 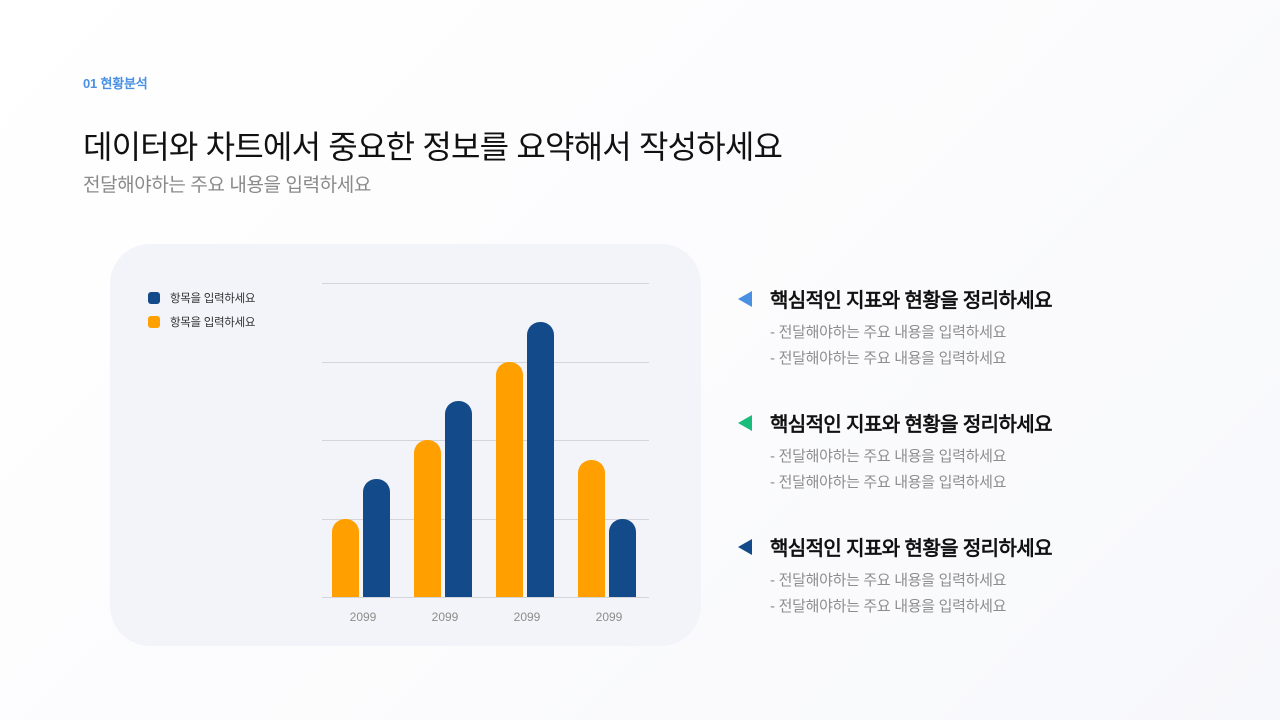 What do you see at coordinates (433, 147) in the screenshot?
I see `page-title: 데이터와 차트에서 중요한 정보를 요약해서 작성하세요` at bounding box center [433, 147].